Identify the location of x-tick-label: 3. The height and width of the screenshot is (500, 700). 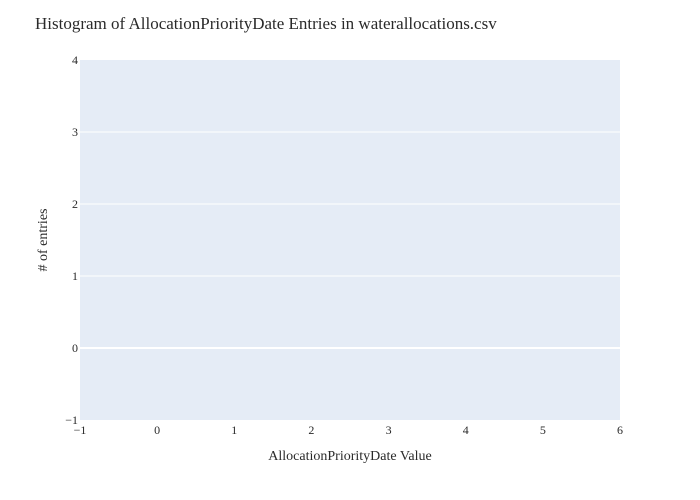
(389, 430).